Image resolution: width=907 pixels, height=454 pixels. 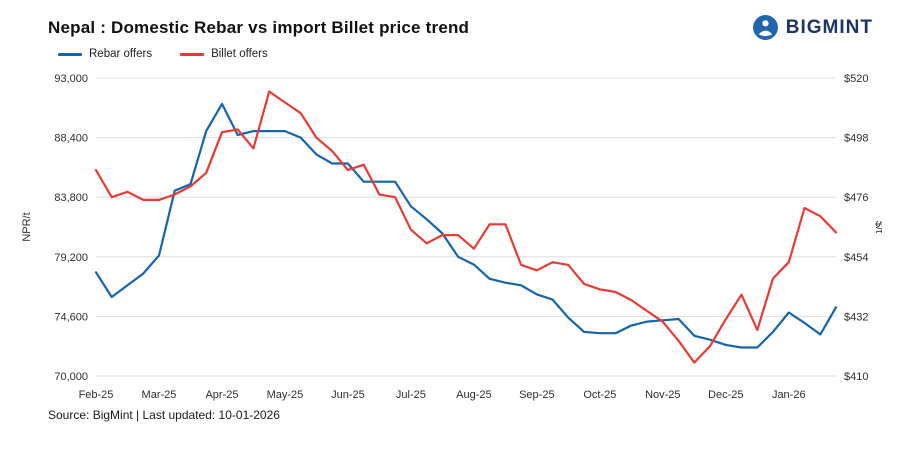 I want to click on svg-text: 74,600, so click(x=71, y=317).